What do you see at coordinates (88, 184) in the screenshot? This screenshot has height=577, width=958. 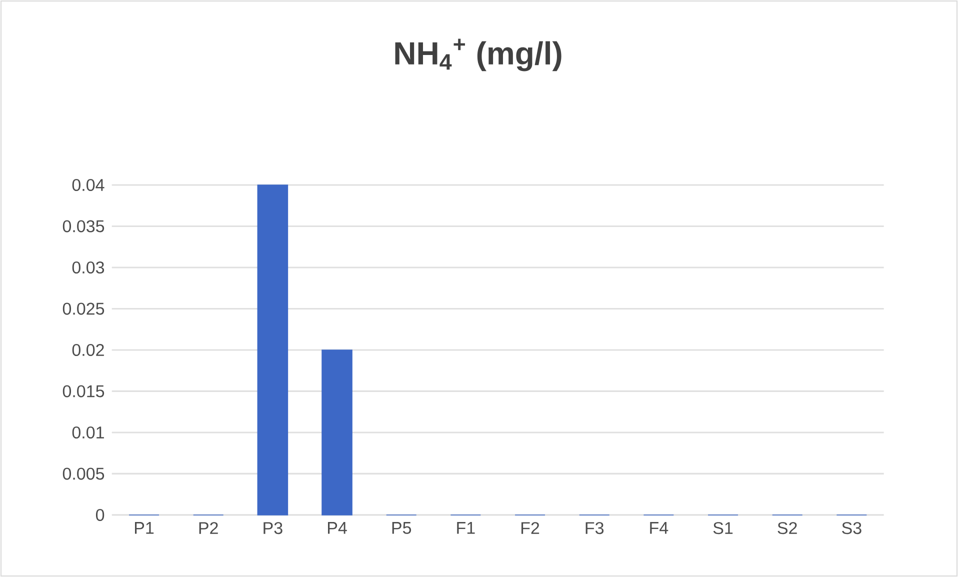 I see `y-tick-label: 0.04` at bounding box center [88, 184].